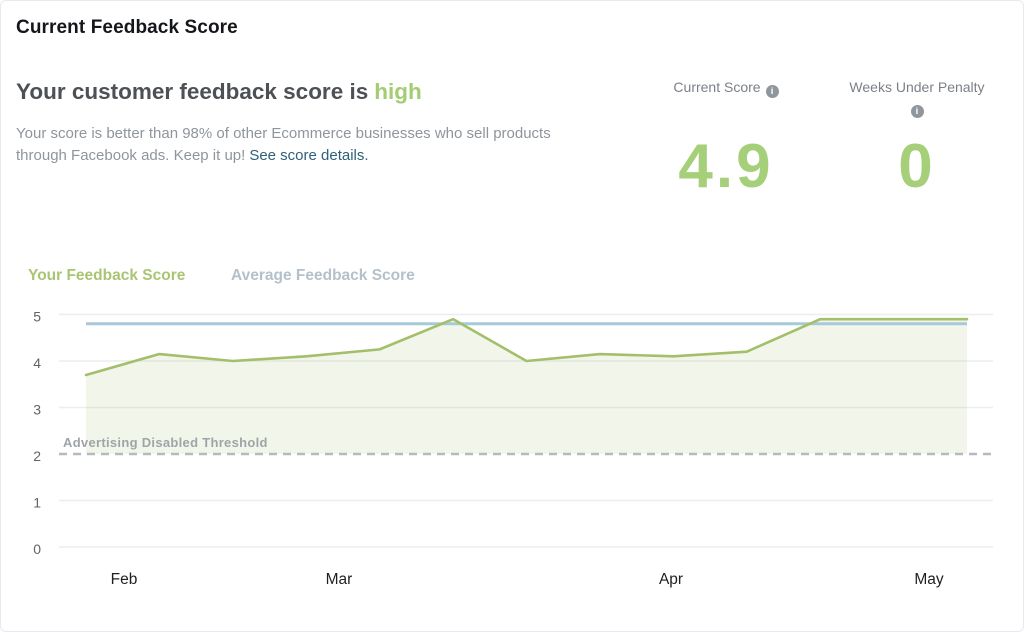 This screenshot has height=632, width=1024. Describe the element at coordinates (726, 108) in the screenshot. I see `current-score-label-row: Current Score` at that location.